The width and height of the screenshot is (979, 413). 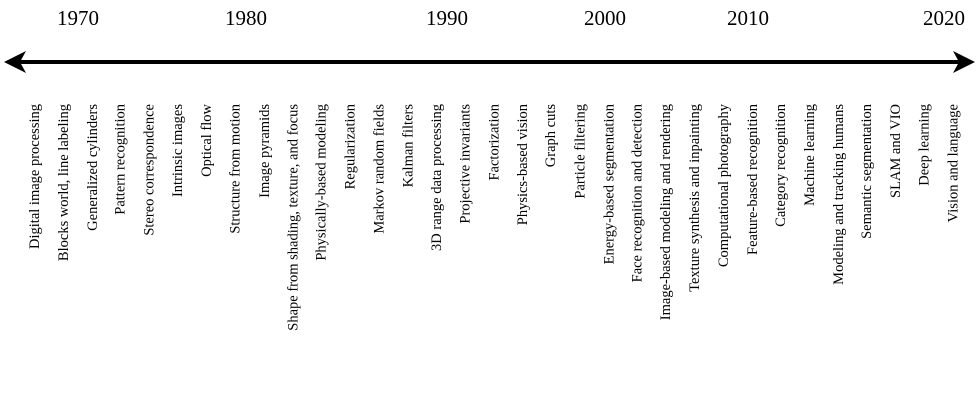 I want to click on year-label-1980: 1980, so click(x=246, y=18).